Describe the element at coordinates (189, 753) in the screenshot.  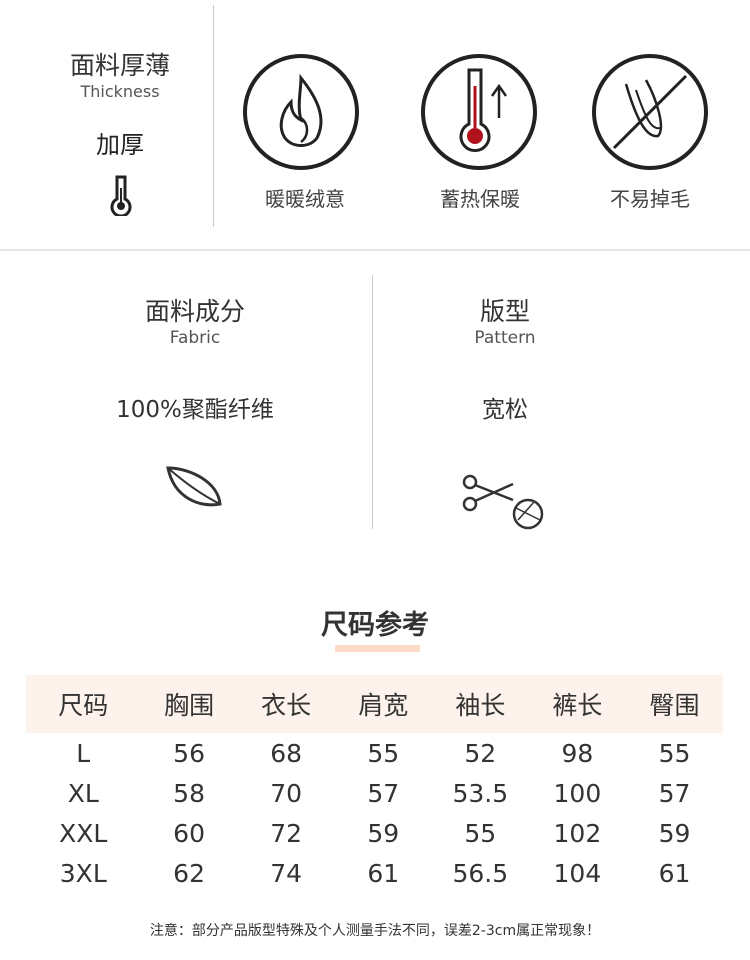
I see `table-cell: 56` at that location.